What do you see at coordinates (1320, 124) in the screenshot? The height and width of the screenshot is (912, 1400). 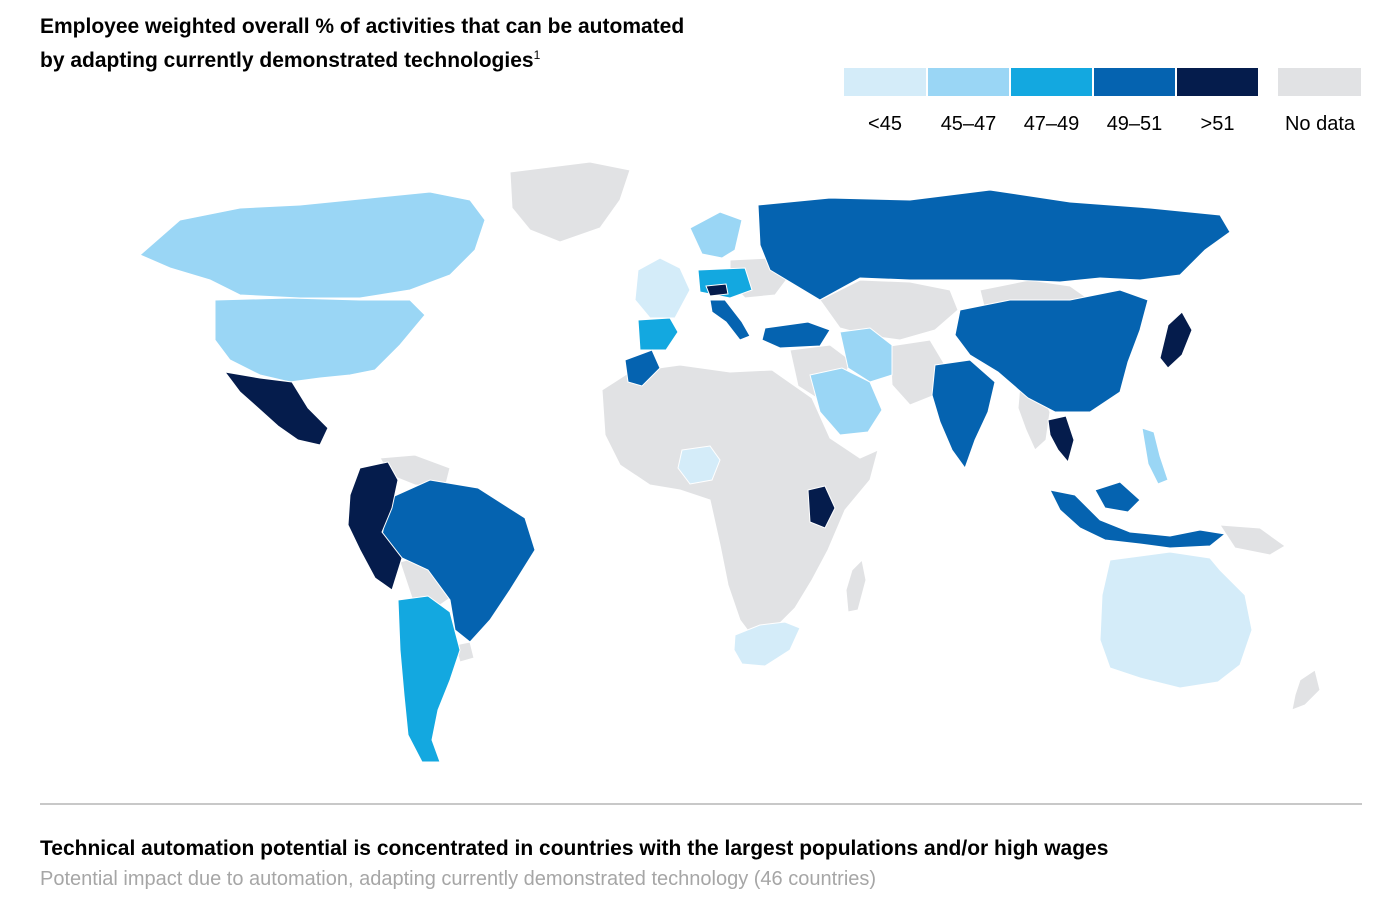 I see `legend-label-no-data: No data` at bounding box center [1320, 124].